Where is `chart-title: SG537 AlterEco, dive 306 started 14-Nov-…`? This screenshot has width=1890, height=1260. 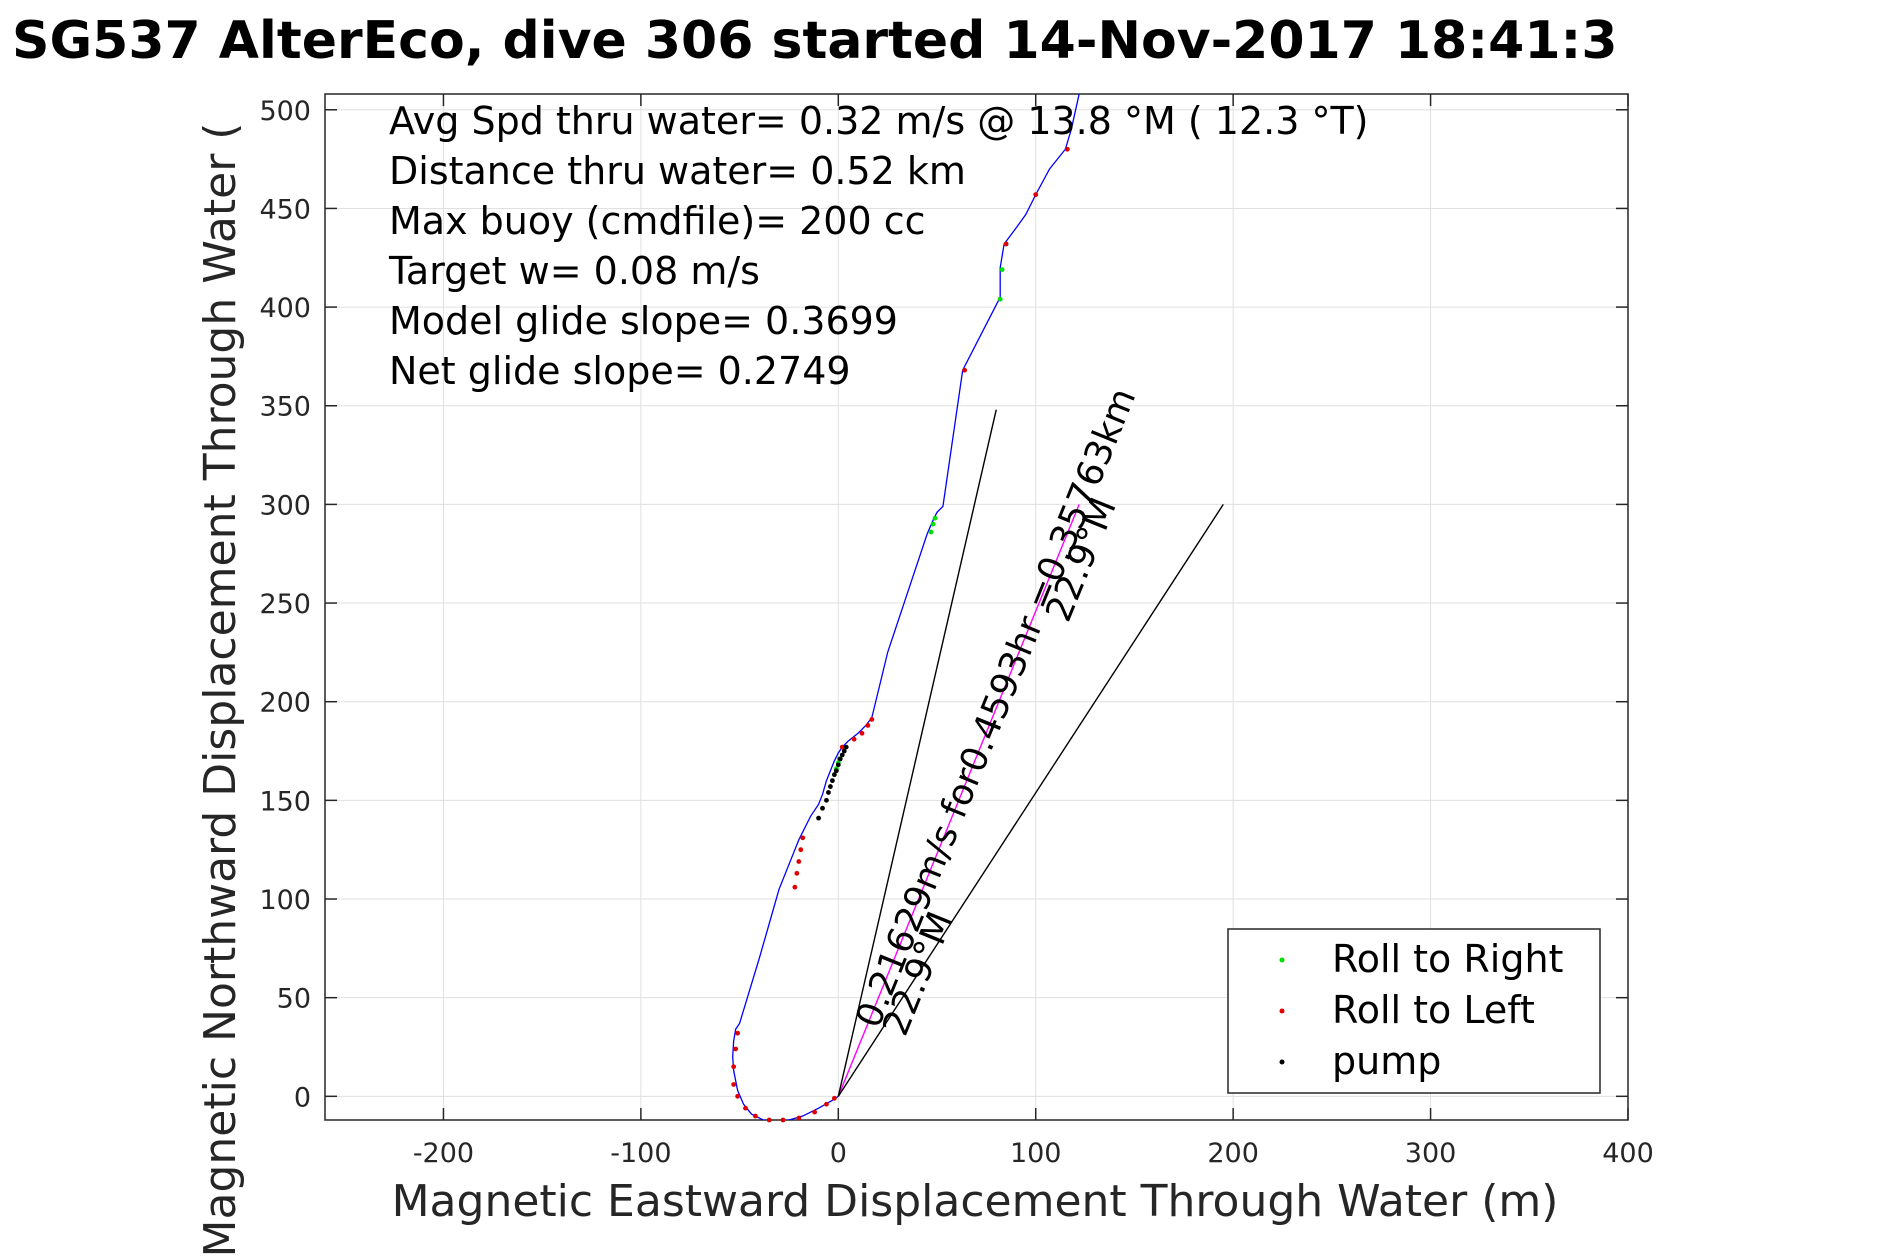
chart-title: SG537 AlterEco, dive 306 started 14-Nov-… is located at coordinates (815, 41).